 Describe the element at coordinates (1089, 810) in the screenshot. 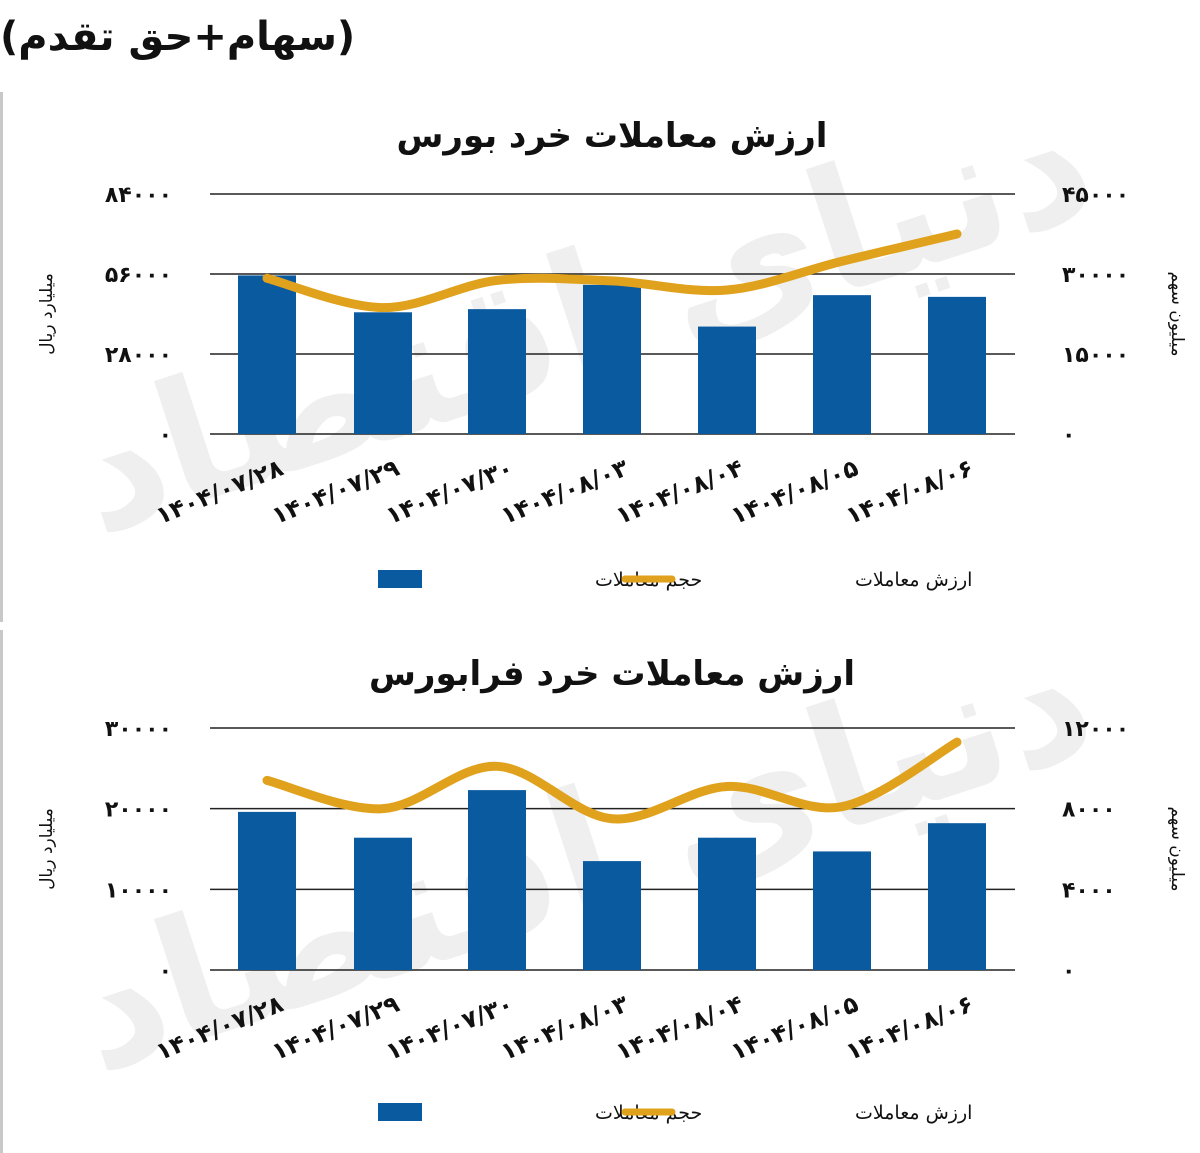

I see `right-tick-label: ۸۰۰۰` at that location.